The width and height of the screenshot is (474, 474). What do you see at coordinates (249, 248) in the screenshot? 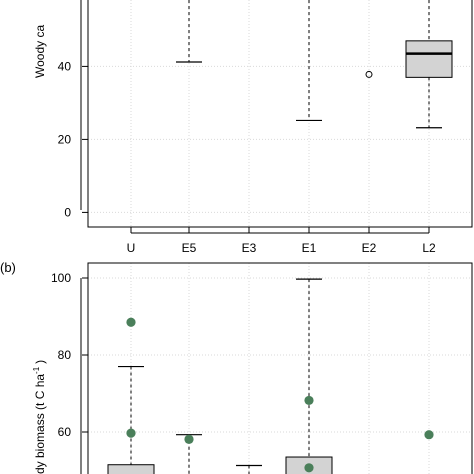
I see `x-tick-label: E3` at bounding box center [249, 248].